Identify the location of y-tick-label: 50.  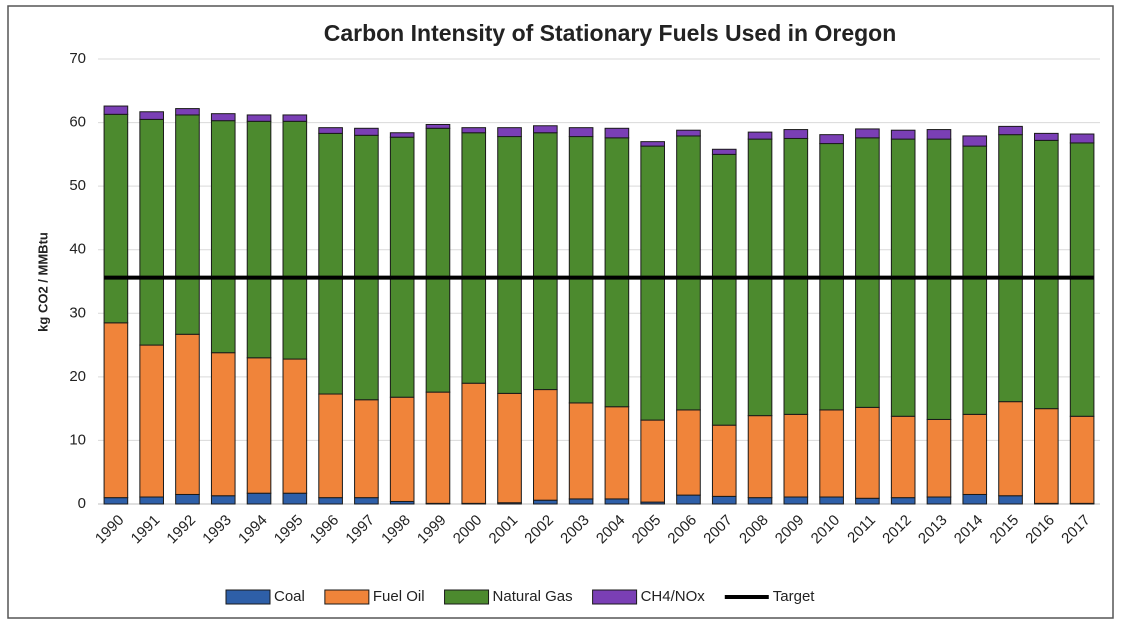
(77, 185).